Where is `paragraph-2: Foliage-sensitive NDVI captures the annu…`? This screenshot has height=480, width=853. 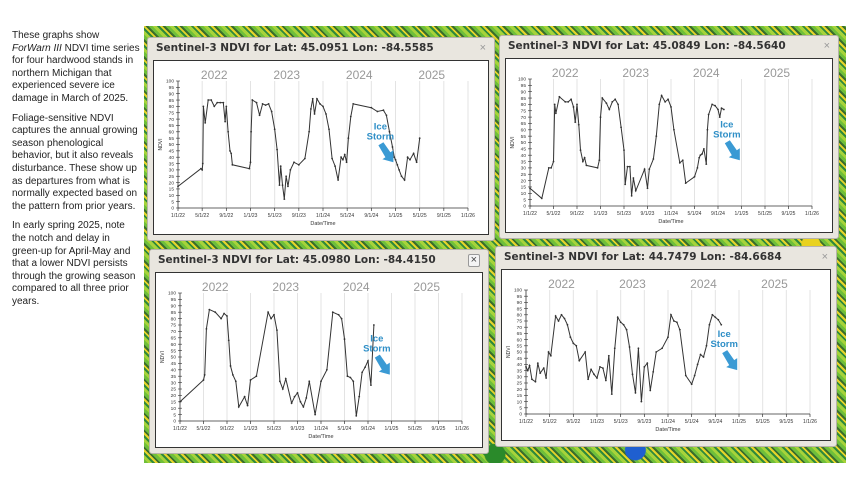 paragraph-2: Foliage-sensitive NDVI captures the annu… is located at coordinates (75, 162).